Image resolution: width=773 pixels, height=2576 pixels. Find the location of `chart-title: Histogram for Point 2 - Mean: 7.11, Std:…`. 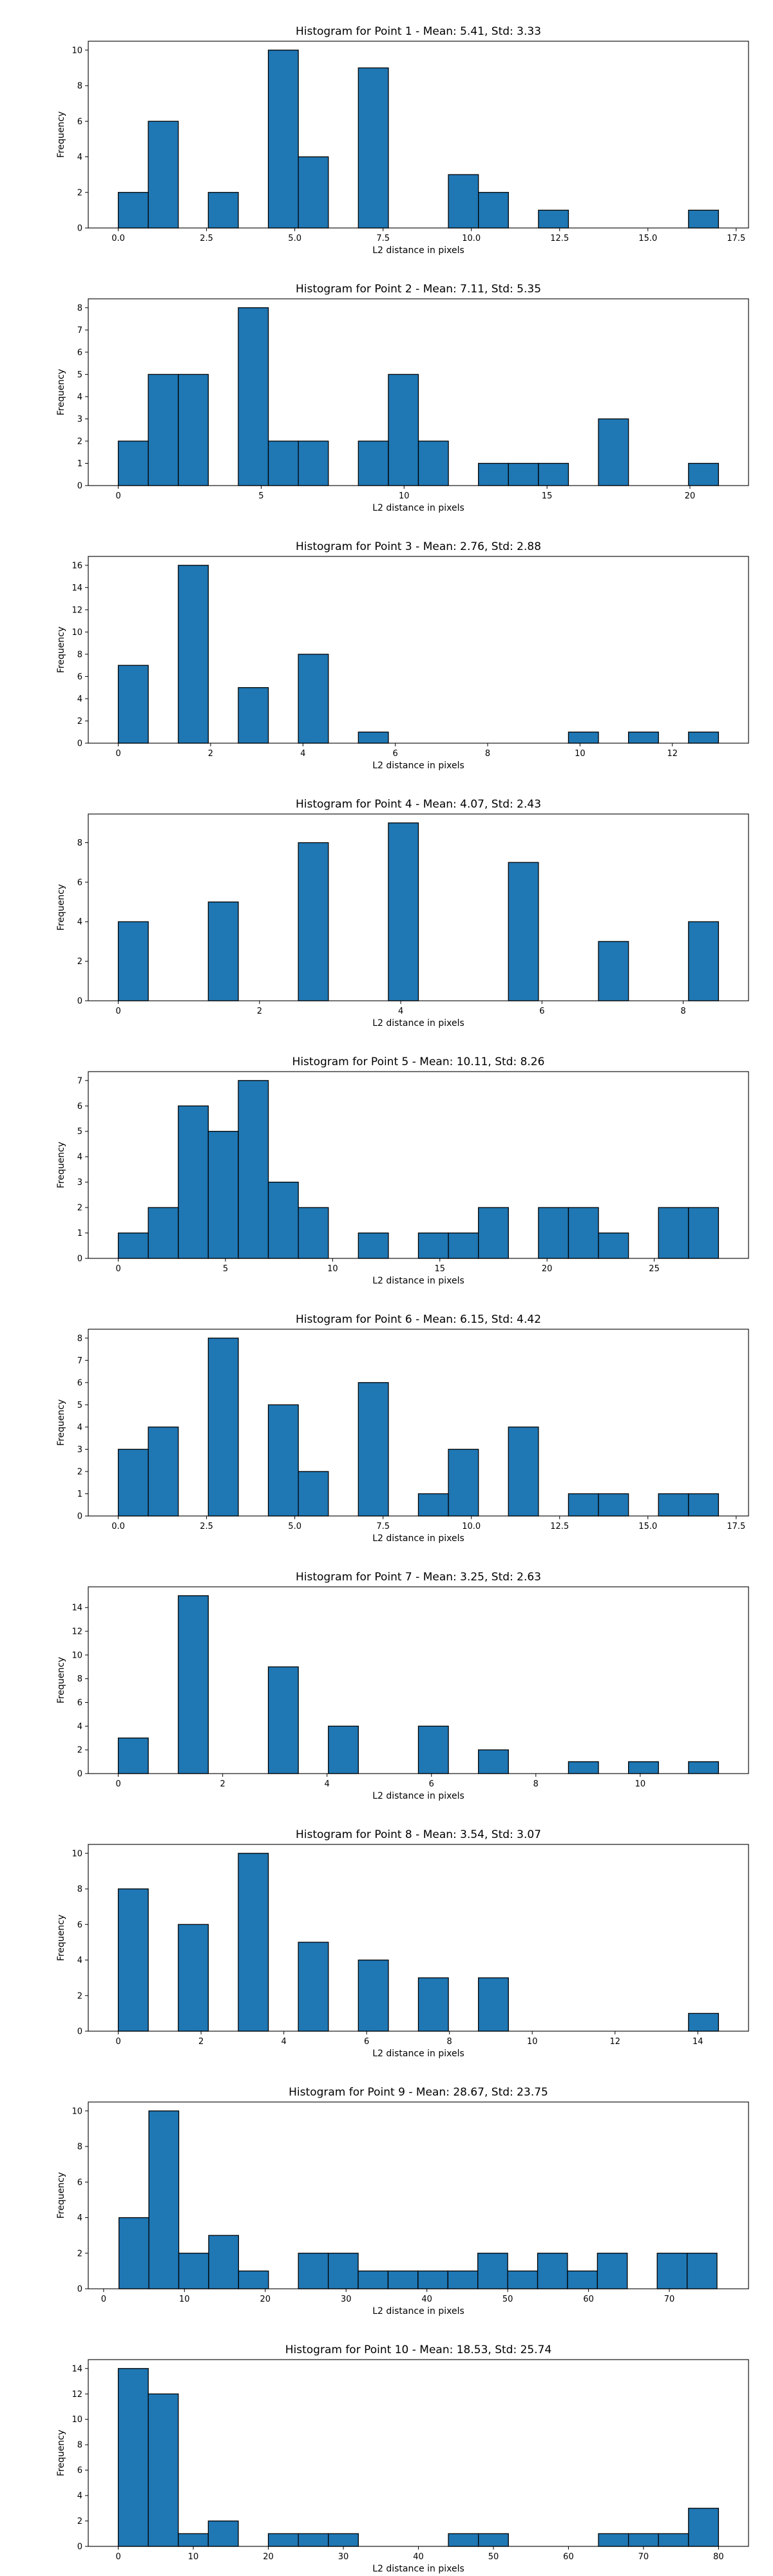

chart-title: Histogram for Point 2 - Mean: 7.11, Std:… is located at coordinates (418, 289).